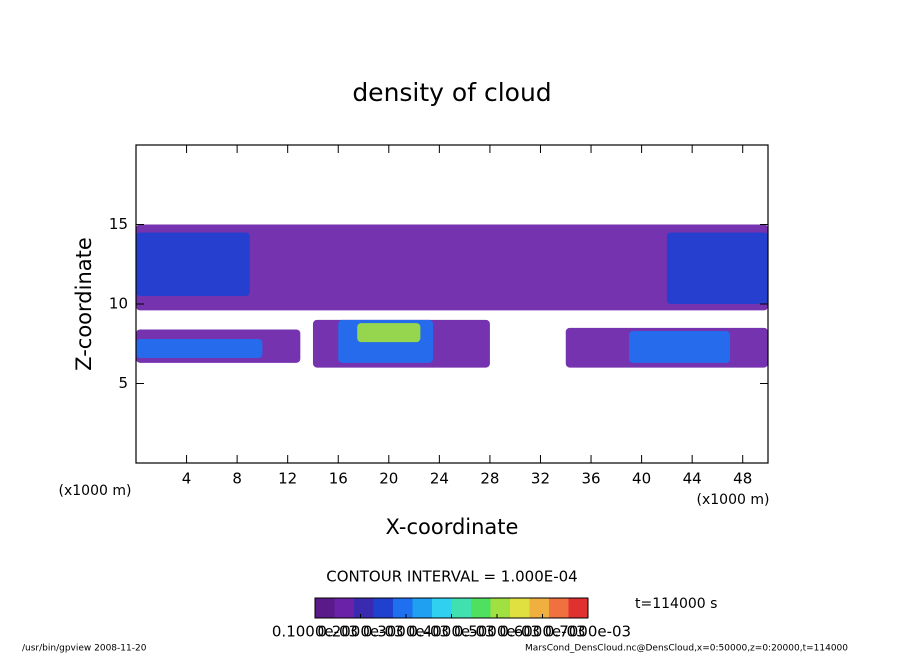 The height and width of the screenshot is (654, 904). What do you see at coordinates (95, 491) in the screenshot?
I see `x-unit-left: (x1000 m)` at bounding box center [95, 491].